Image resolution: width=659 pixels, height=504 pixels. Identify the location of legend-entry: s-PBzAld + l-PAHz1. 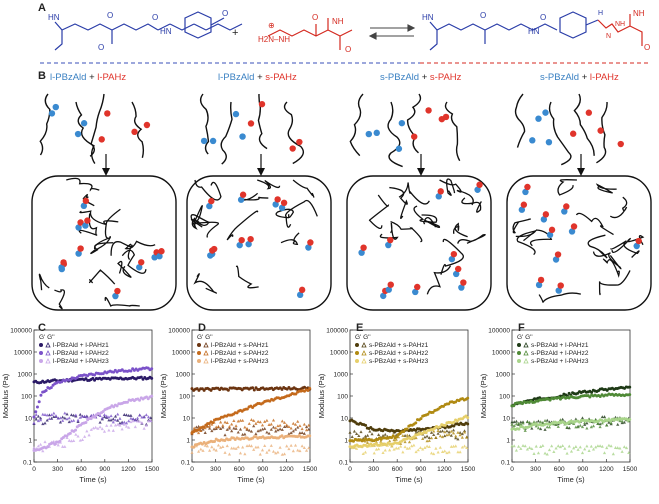
(560, 345).